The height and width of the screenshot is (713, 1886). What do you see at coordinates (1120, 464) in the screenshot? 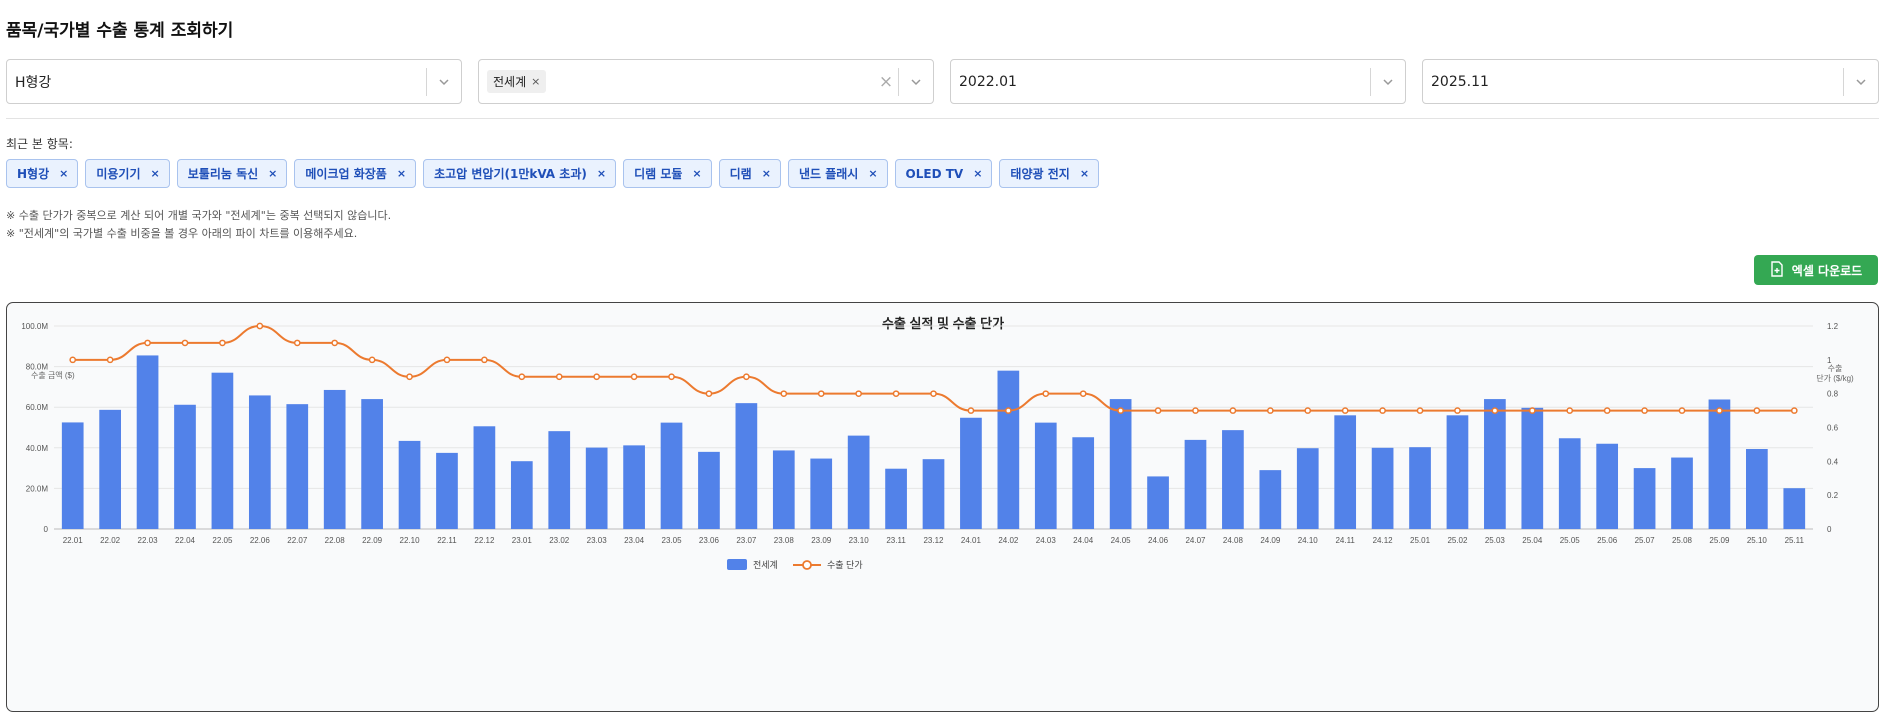
I see `bar-24.05` at bounding box center [1120, 464].